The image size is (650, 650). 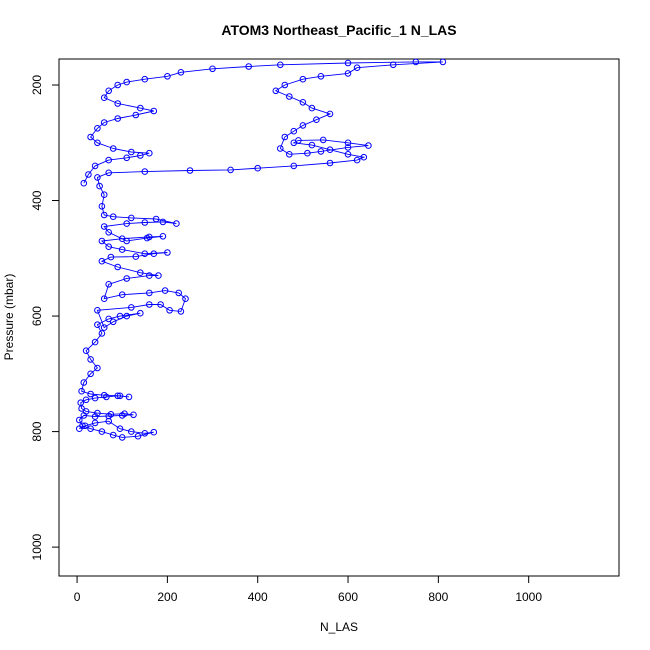 I want to click on x-tick-label: 200, so click(x=167, y=597).